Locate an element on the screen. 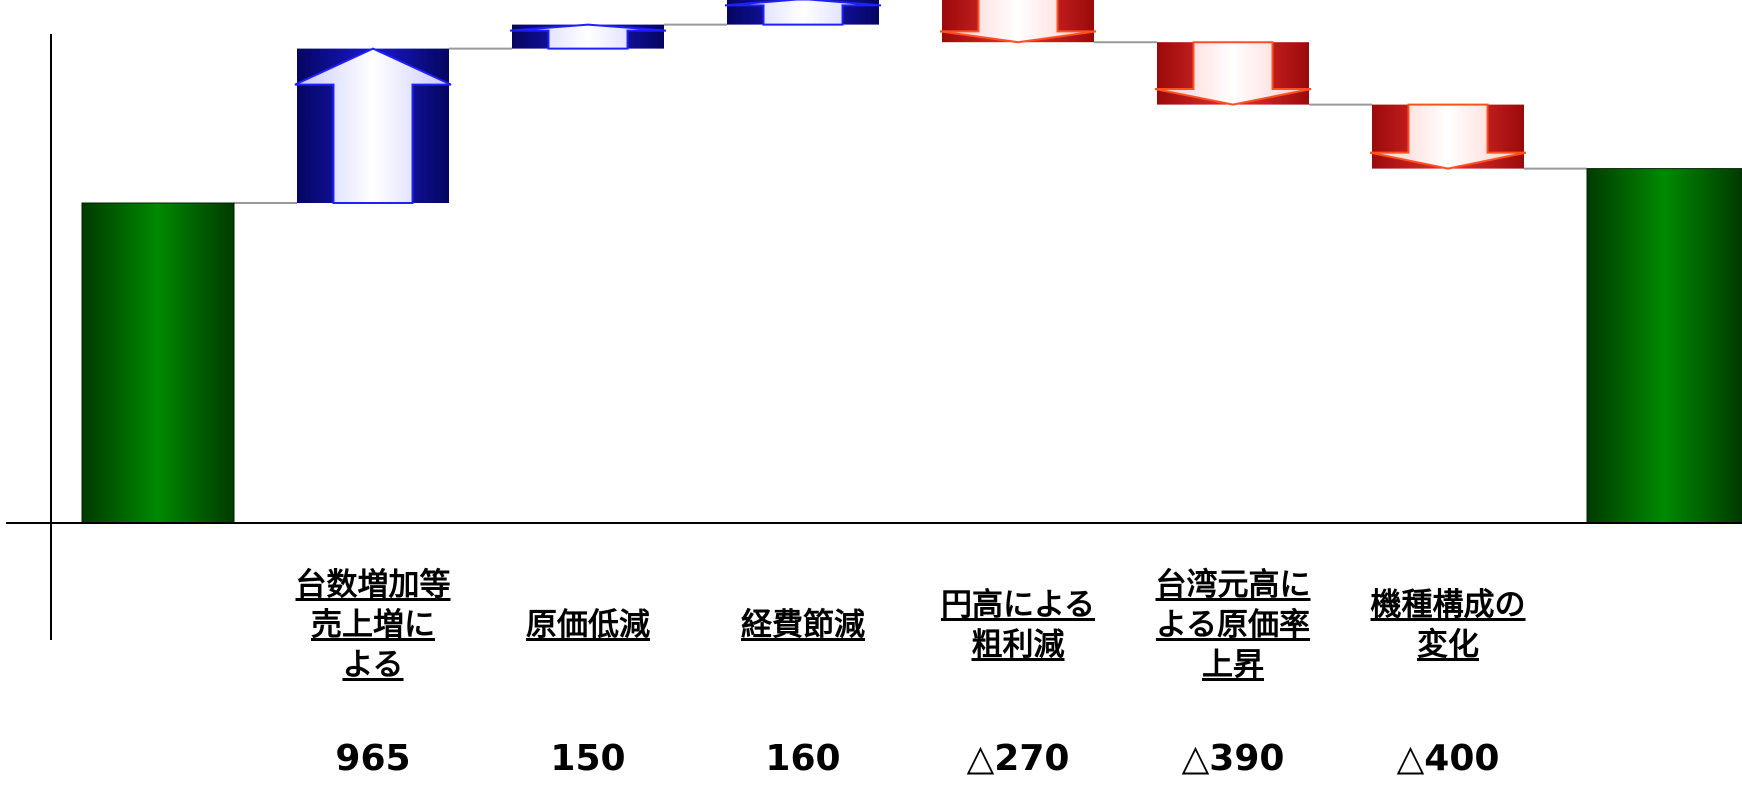 The width and height of the screenshot is (1742, 791). category-label-line: よる原価率 is located at coordinates (1233, 625).